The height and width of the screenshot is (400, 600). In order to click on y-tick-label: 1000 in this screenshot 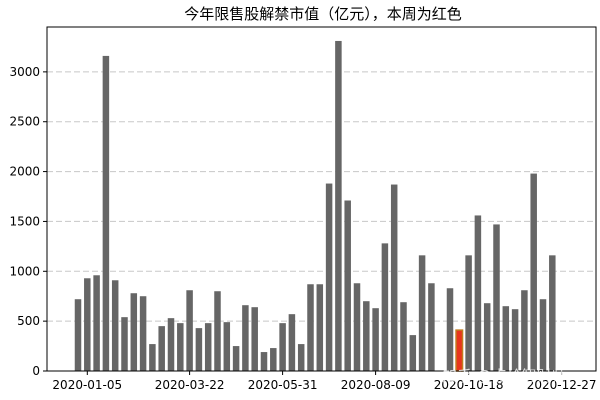, I will do `click(24, 271)`.